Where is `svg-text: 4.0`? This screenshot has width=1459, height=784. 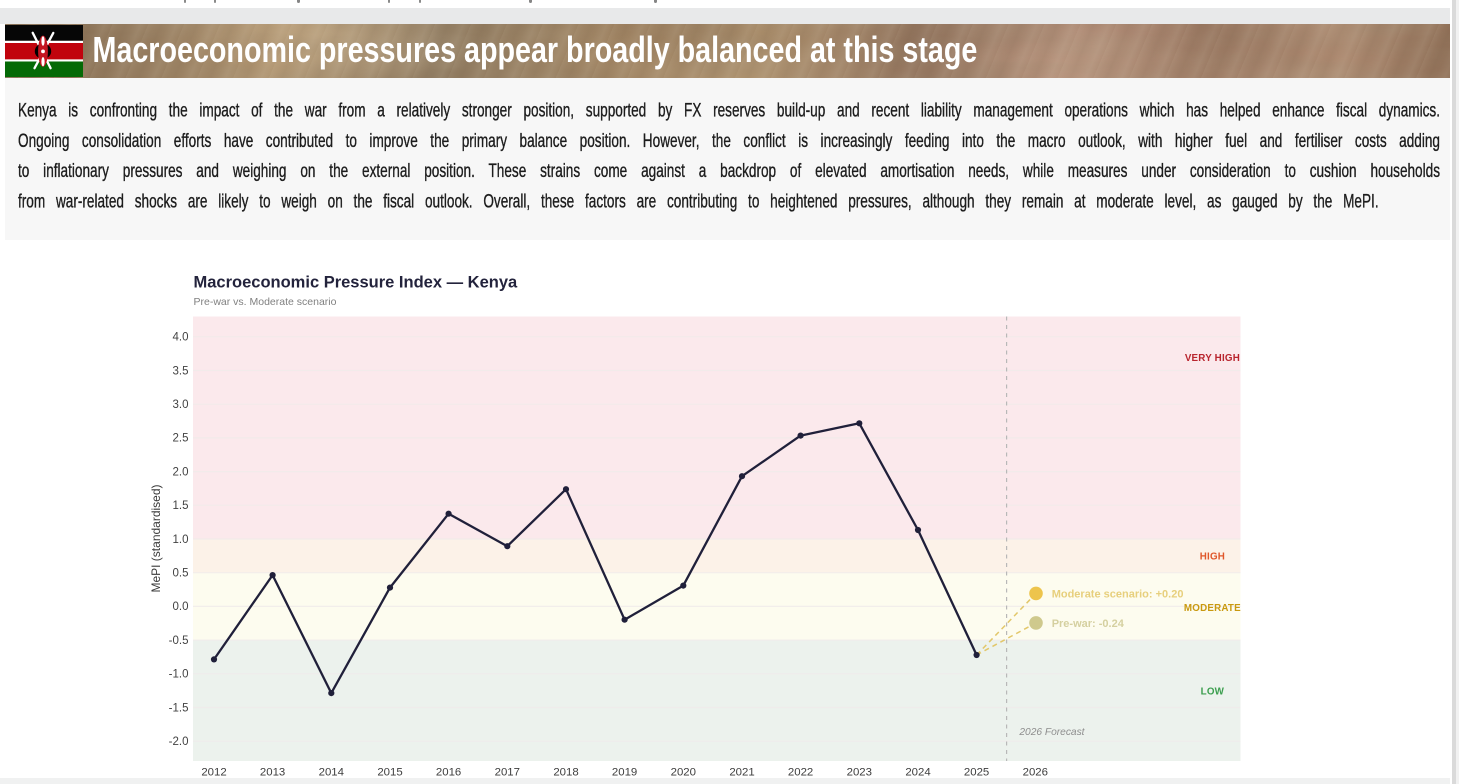
svg-text: 4.0 is located at coordinates (181, 338).